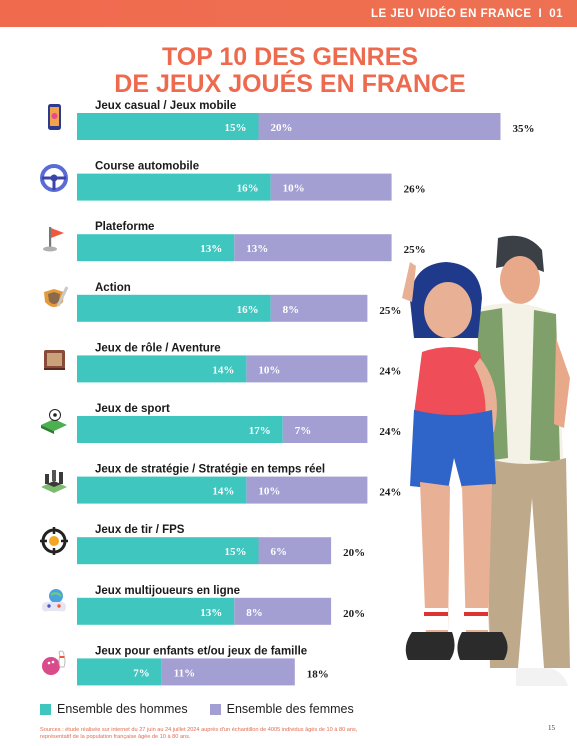  I want to click on bar-hommes-jeux-multijoueurs-en-ligne, so click(156, 611).